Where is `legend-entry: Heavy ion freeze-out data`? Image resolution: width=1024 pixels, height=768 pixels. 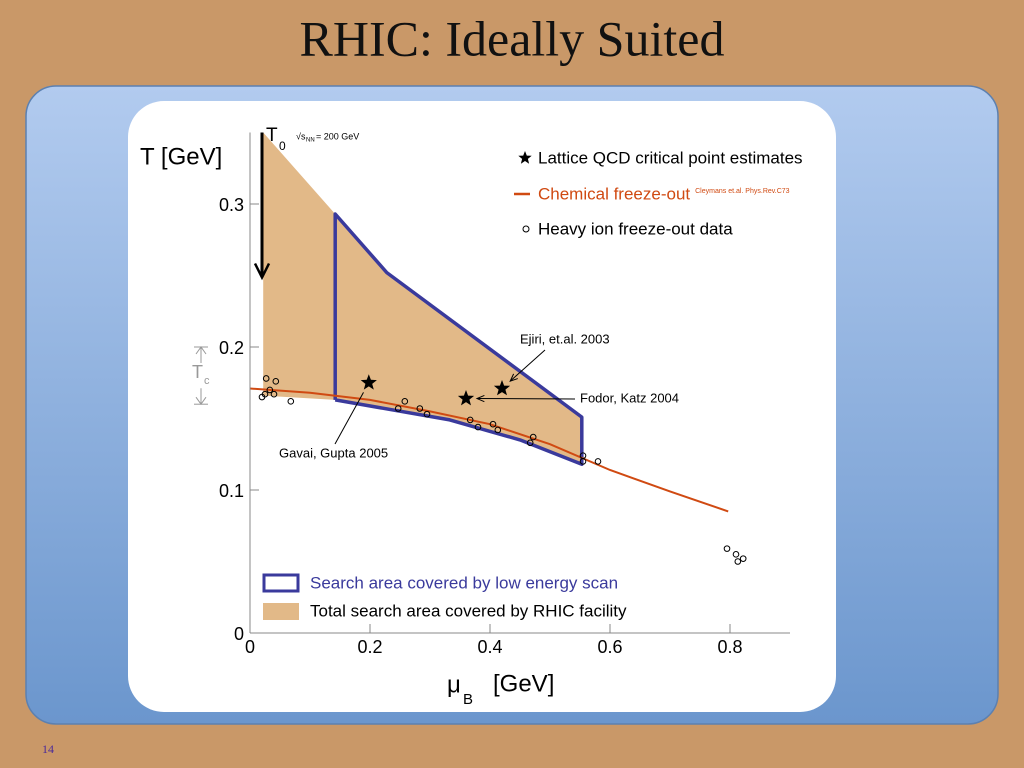 legend-entry: Heavy ion freeze-out data is located at coordinates (635, 228).